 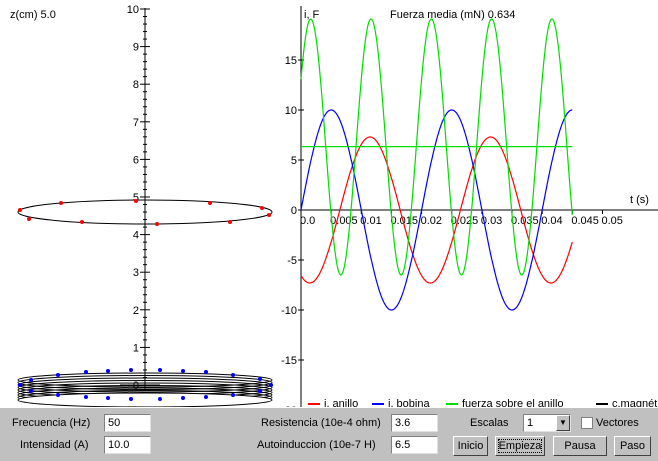 What do you see at coordinates (291, 111) in the screenshot?
I see `y-tick-label: 10` at bounding box center [291, 111].